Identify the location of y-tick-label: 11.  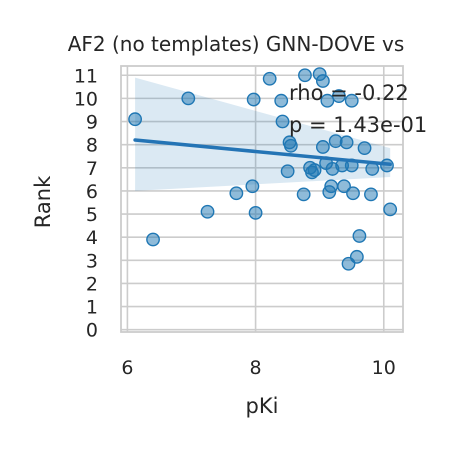
(86, 76).